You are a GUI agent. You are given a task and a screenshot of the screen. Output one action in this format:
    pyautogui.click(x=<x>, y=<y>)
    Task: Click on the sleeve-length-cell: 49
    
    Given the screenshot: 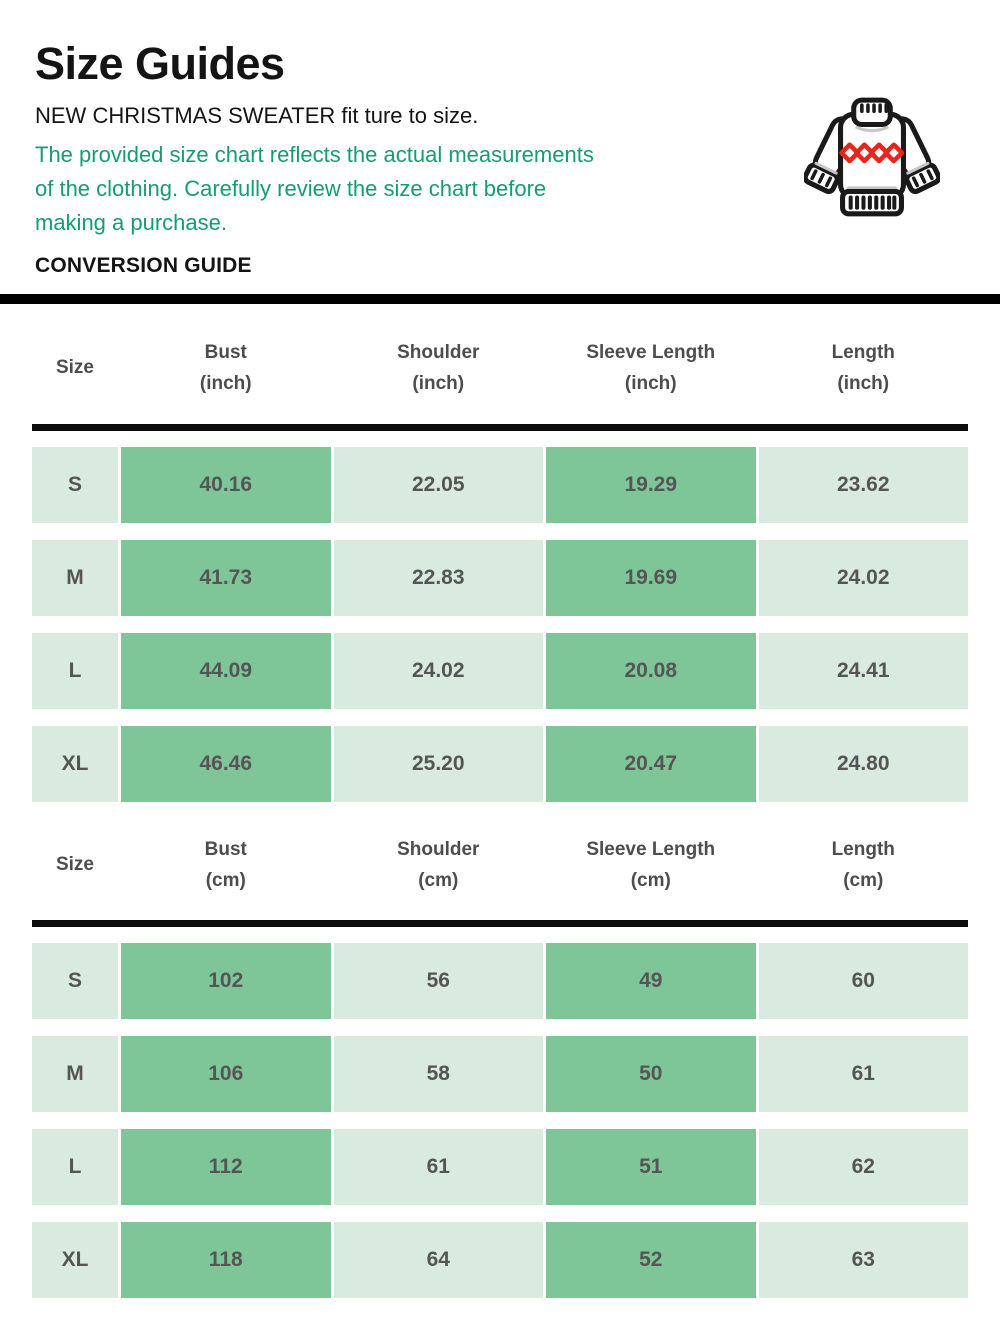 What is the action you would take?
    pyautogui.click(x=651, y=980)
    